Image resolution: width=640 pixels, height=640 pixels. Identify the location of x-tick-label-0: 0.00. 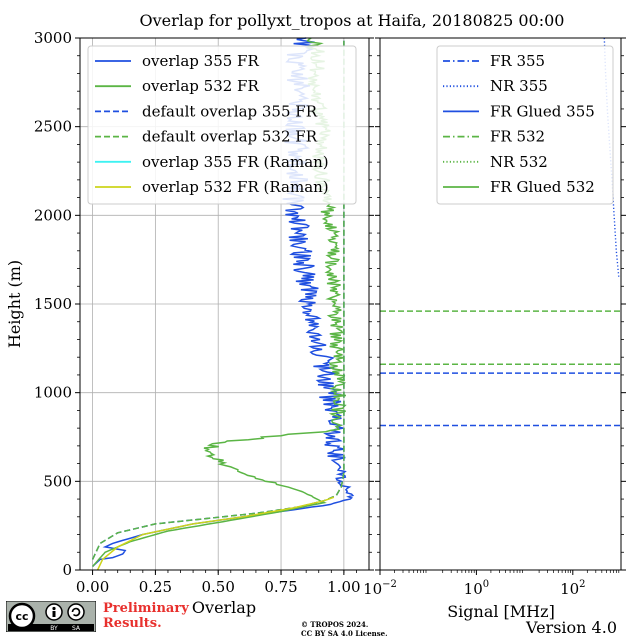
(92, 587).